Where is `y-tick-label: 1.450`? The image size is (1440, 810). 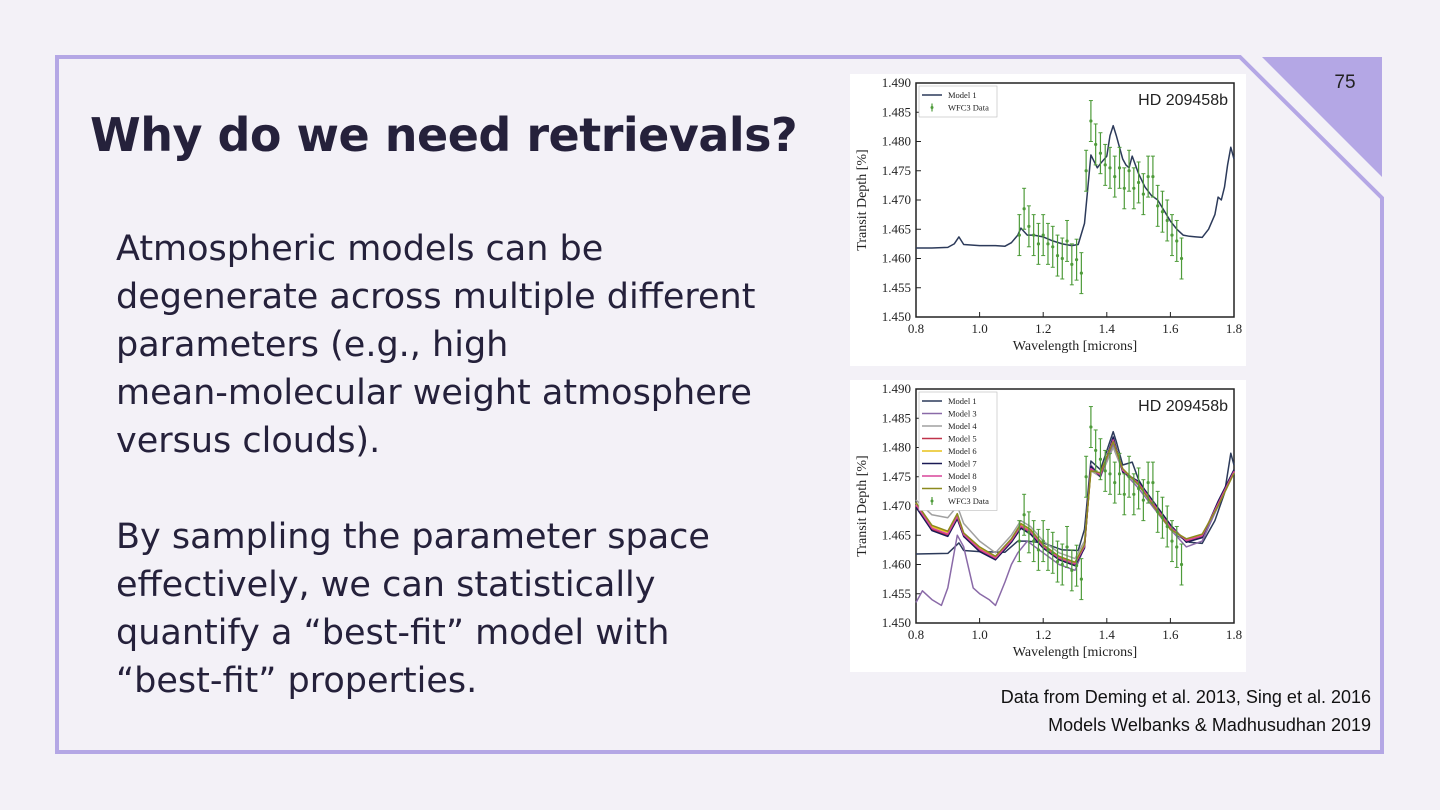 y-tick-label: 1.450 is located at coordinates (896, 316).